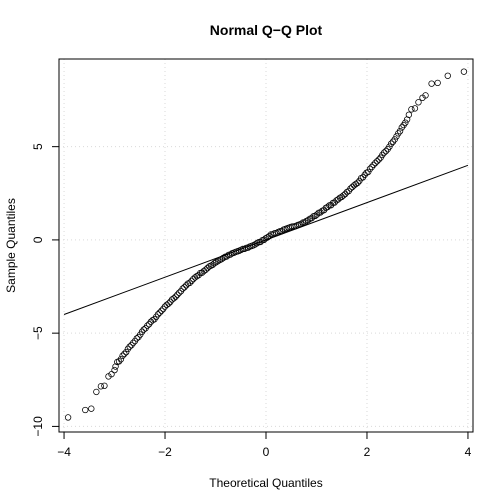 The image size is (504, 504). I want to click on y-tick-label: 5, so click(38, 146).